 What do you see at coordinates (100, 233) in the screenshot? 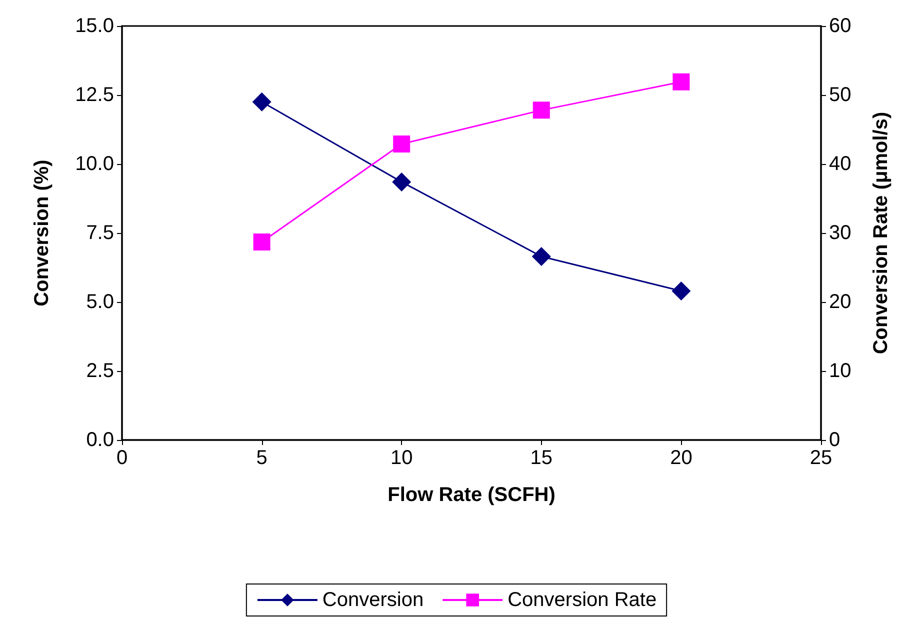
I see `y-tick-label: 7.5` at bounding box center [100, 233].